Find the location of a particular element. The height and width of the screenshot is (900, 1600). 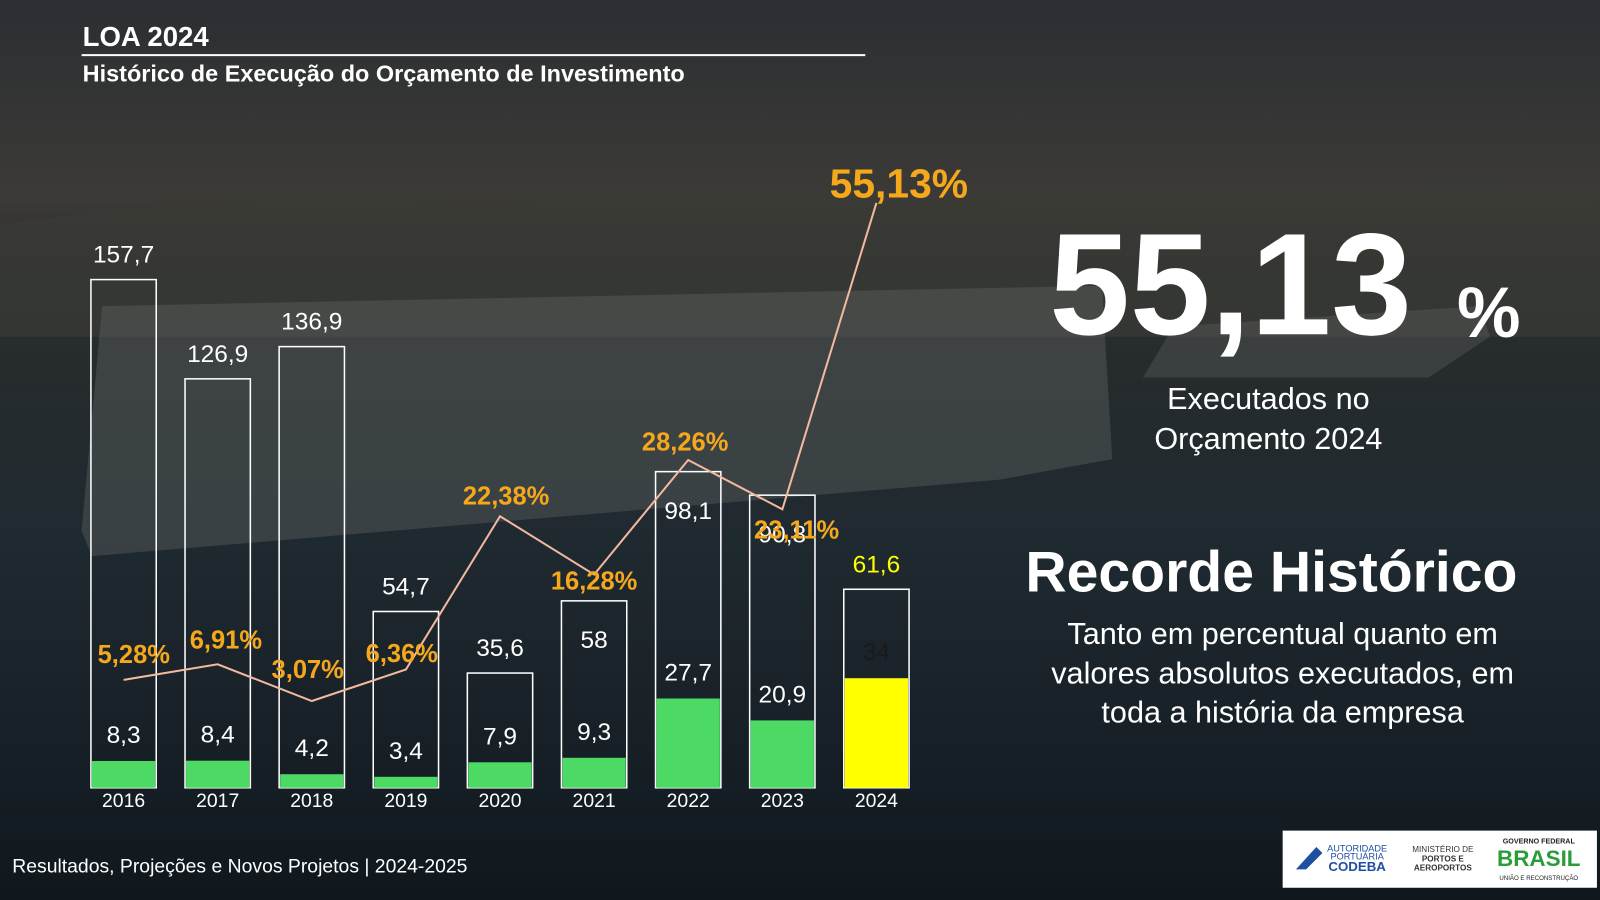

executed-label: 8,4 is located at coordinates (218, 735).